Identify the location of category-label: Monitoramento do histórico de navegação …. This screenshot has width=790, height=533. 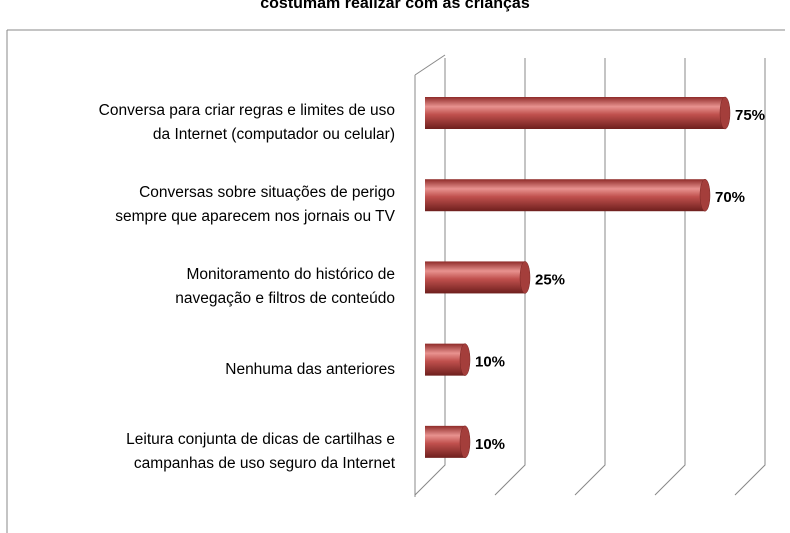
(285, 287).